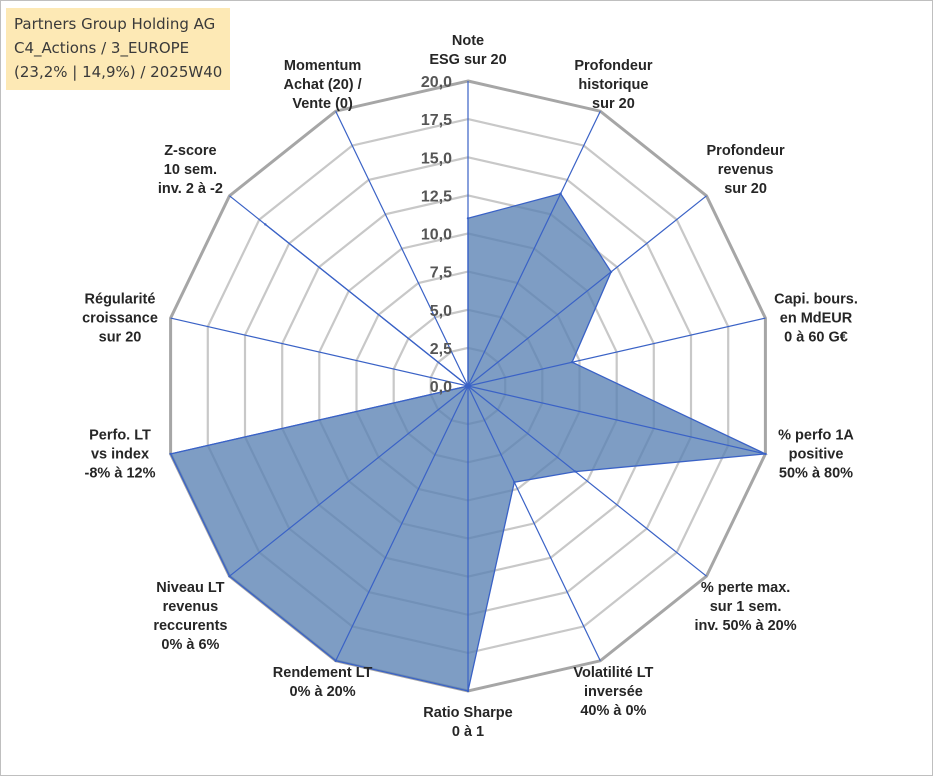  I want to click on axis-label: Rendement LT 0% à 20%, so click(323, 682).